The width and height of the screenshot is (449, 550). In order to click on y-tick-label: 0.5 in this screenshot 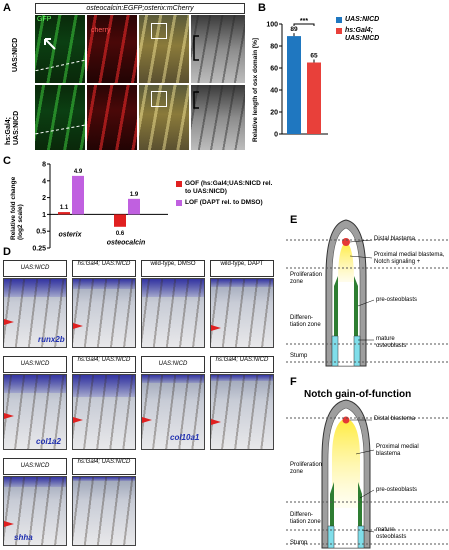, I will do `click(41, 232)`.